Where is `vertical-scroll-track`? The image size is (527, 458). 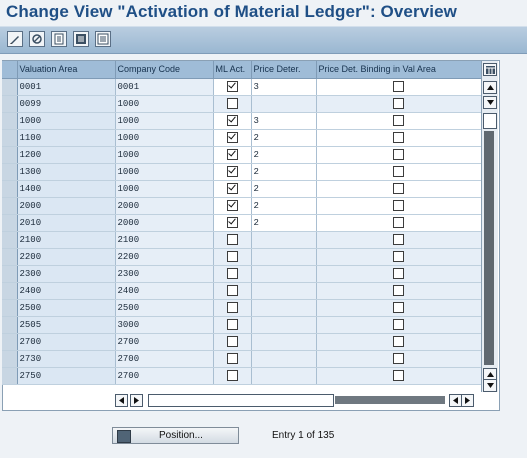 vertical-scroll-track is located at coordinates (489, 248).